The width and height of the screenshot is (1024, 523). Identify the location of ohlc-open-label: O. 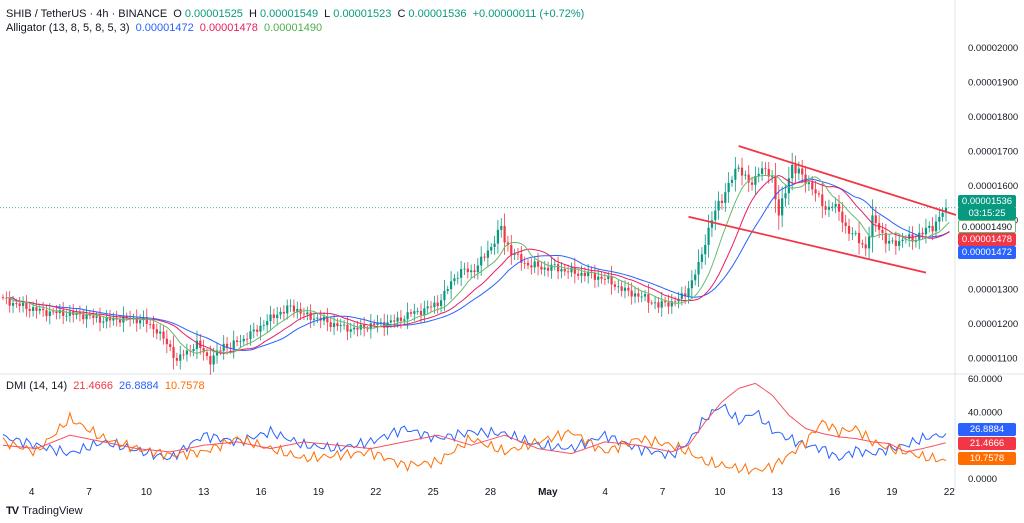
(177, 14).